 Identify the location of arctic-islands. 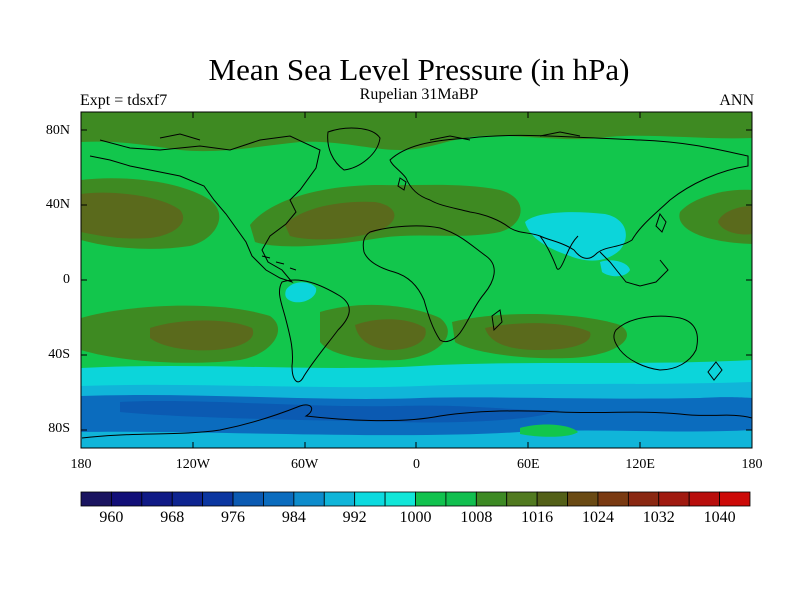
(370, 136).